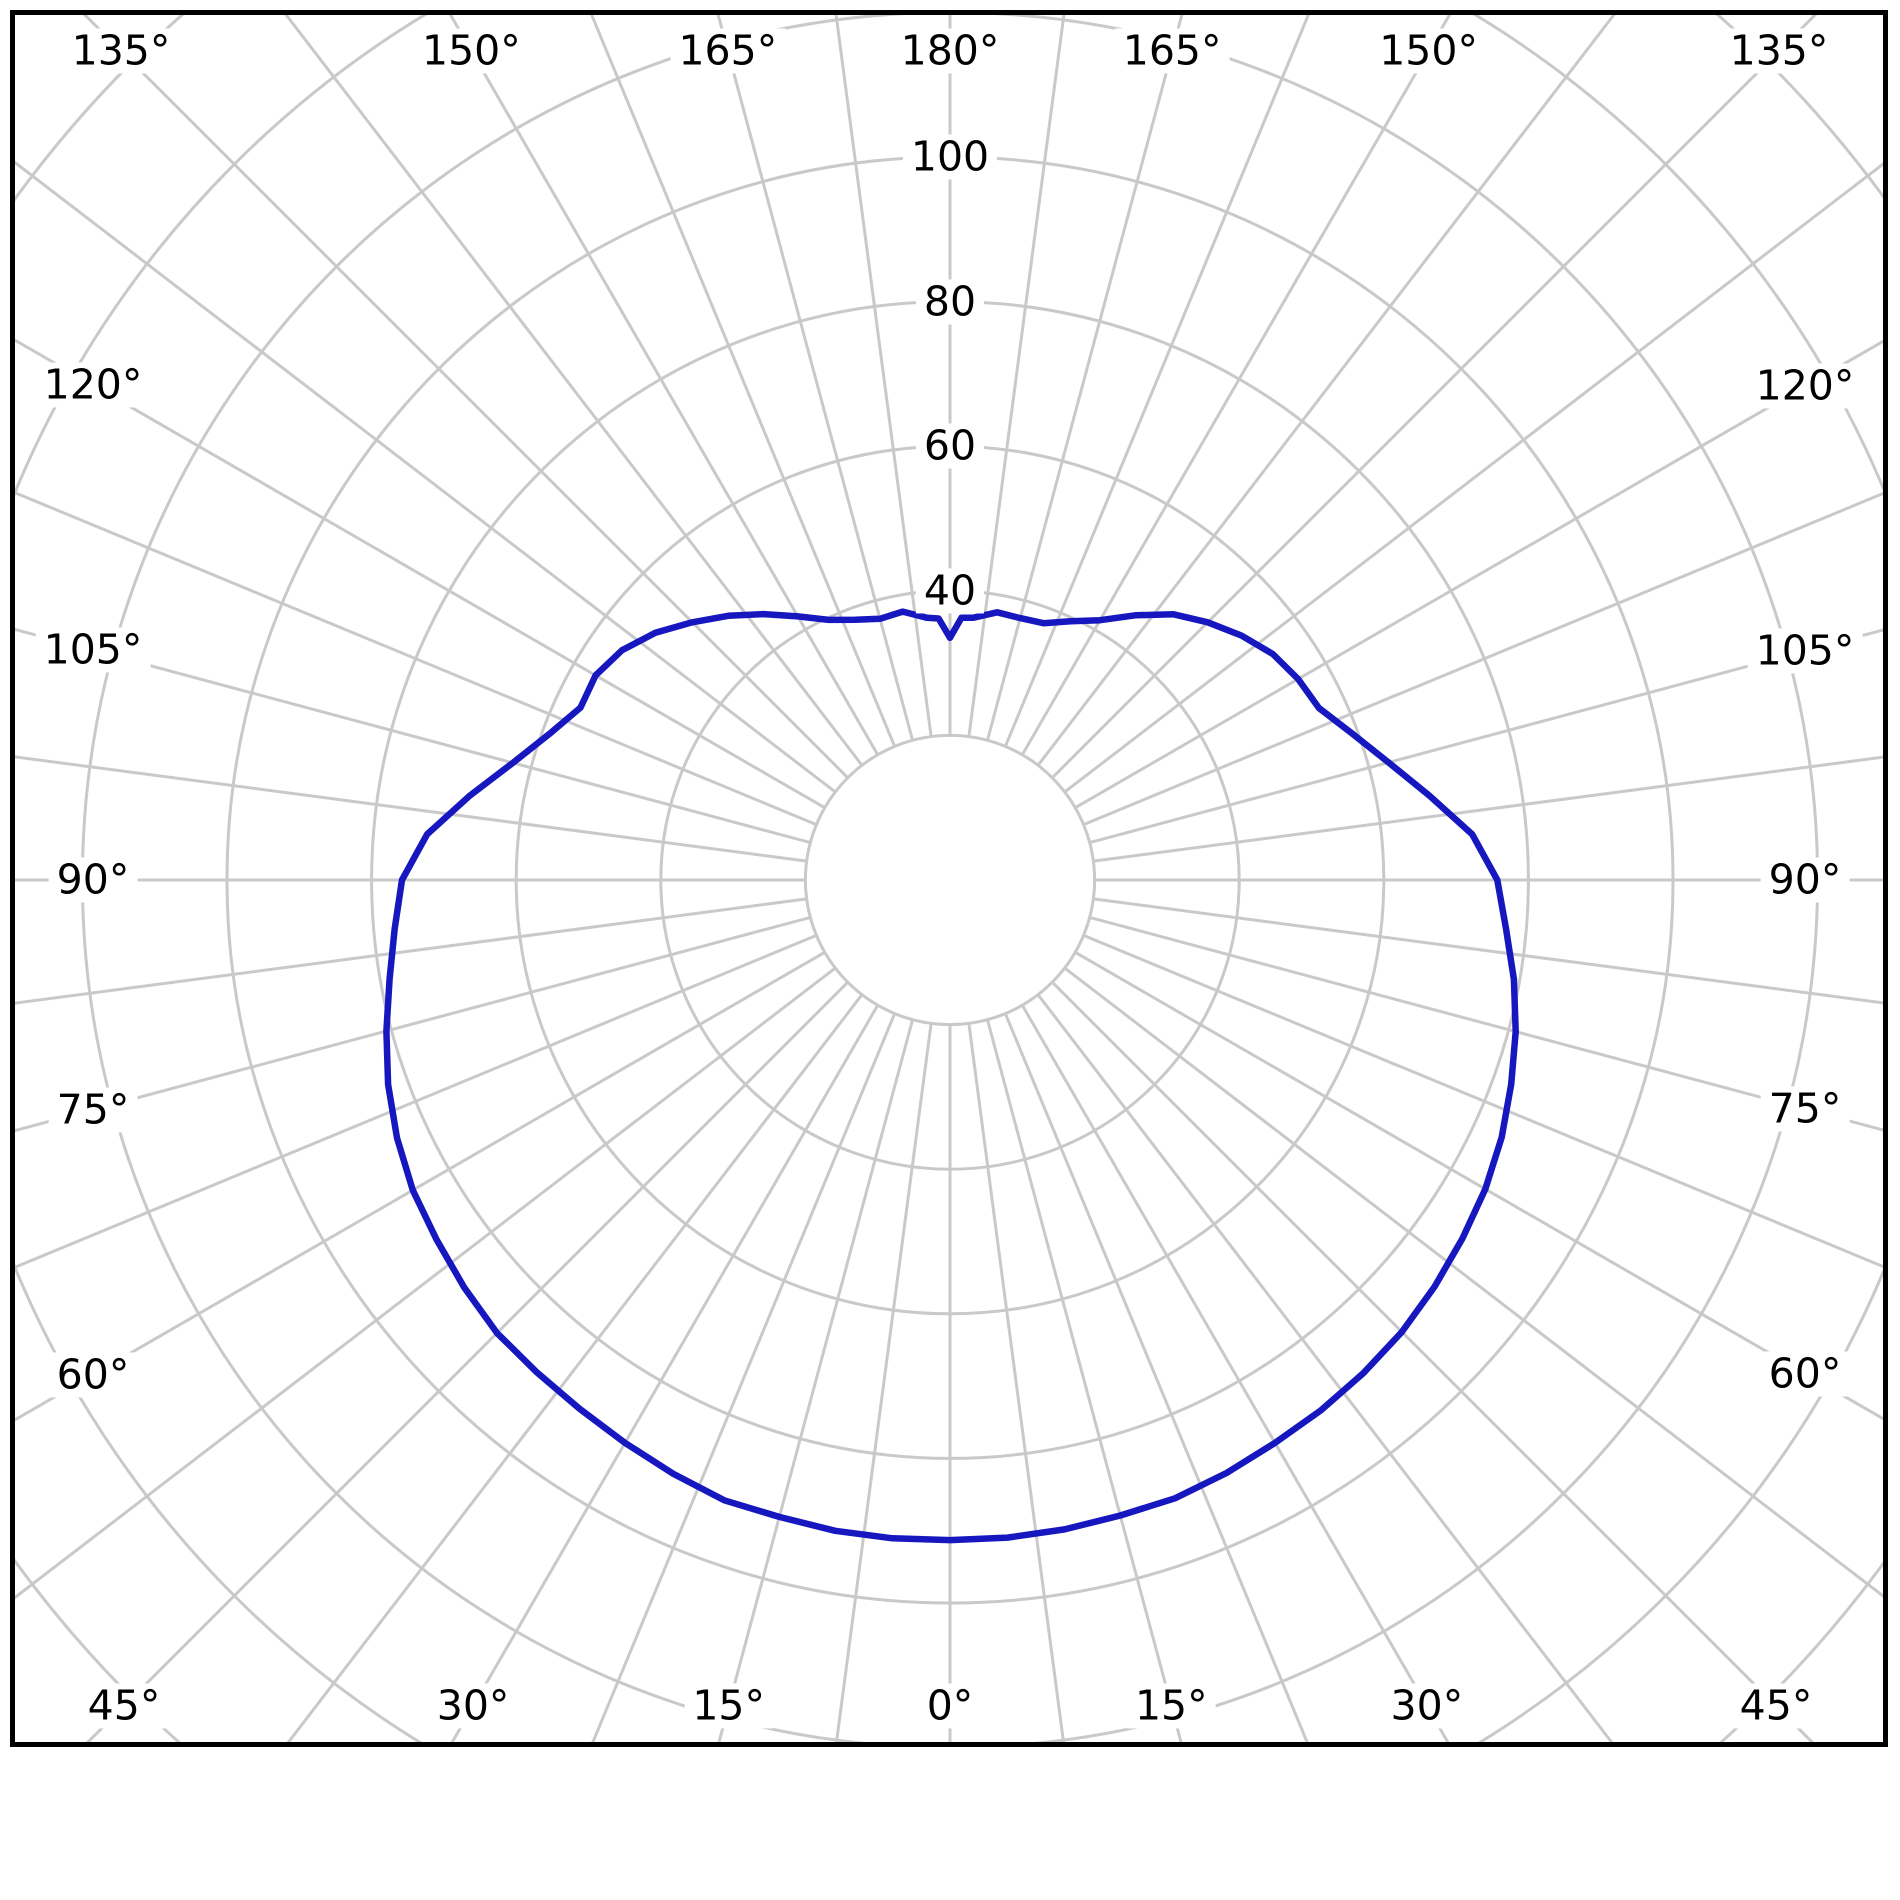 The width and height of the screenshot is (1900, 1900). Describe the element at coordinates (471, 51) in the screenshot. I see `angle-label-150-left: 150°` at that location.